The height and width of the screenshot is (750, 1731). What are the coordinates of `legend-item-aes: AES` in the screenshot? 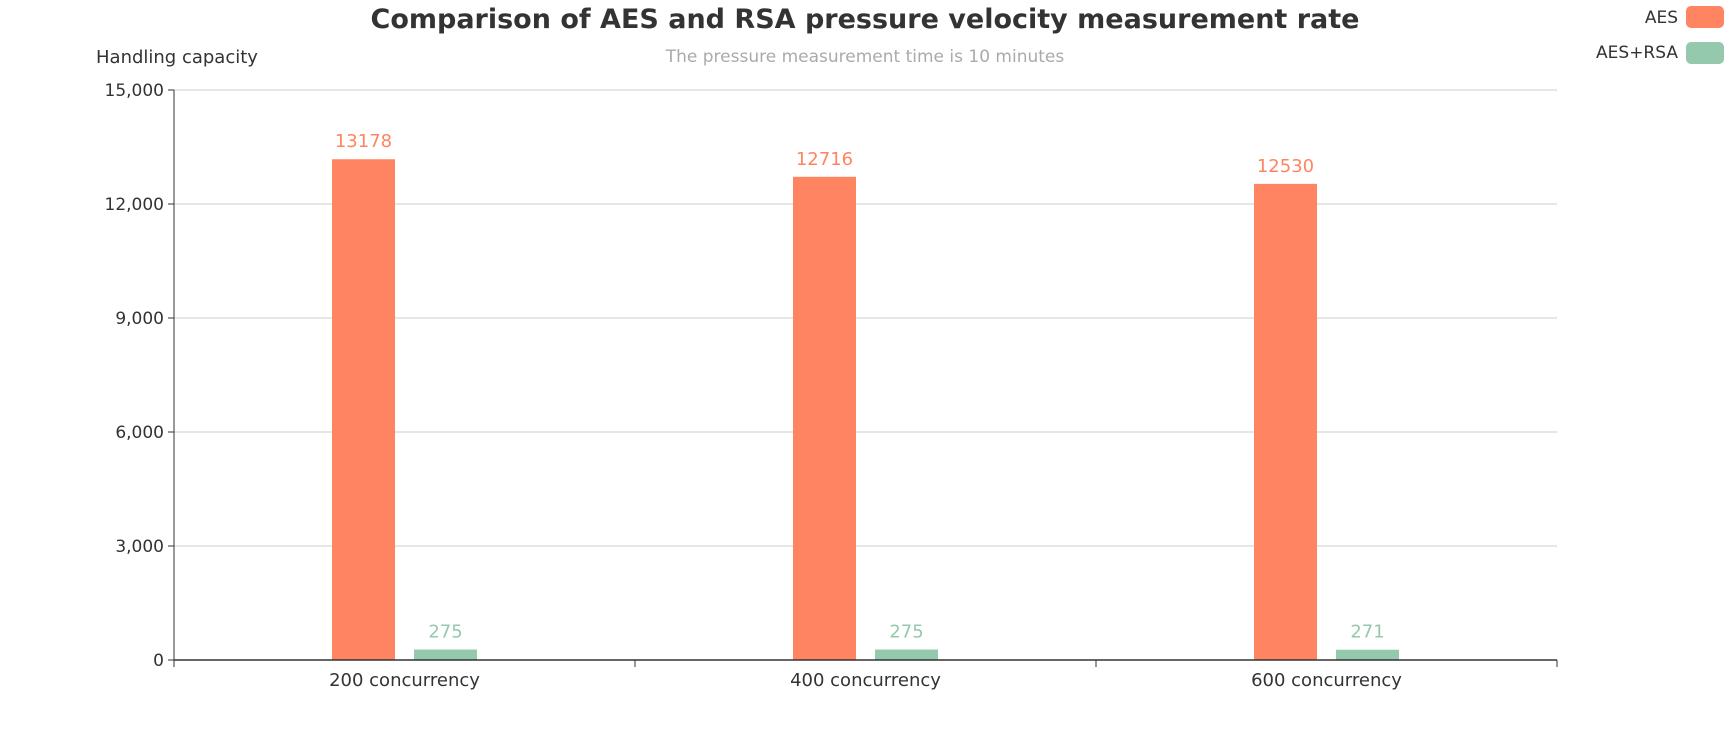 It's located at (1684, 17).